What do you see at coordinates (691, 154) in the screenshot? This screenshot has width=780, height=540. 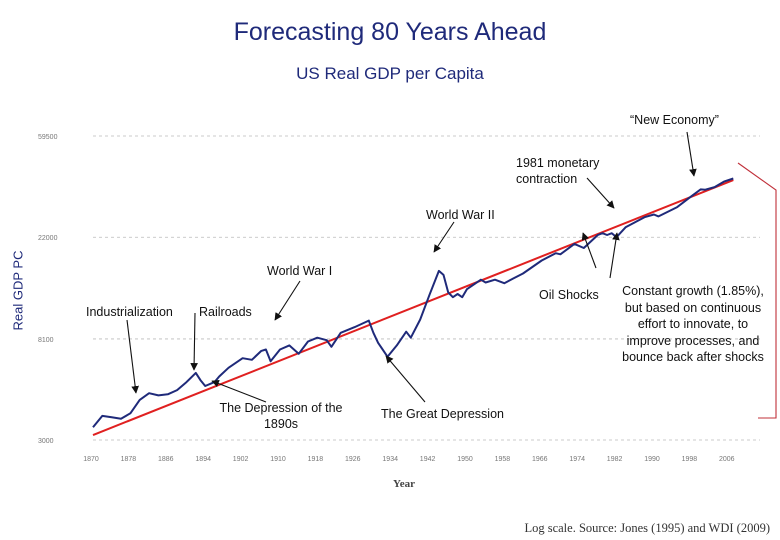 I see `arrow-new-economy` at bounding box center [691, 154].